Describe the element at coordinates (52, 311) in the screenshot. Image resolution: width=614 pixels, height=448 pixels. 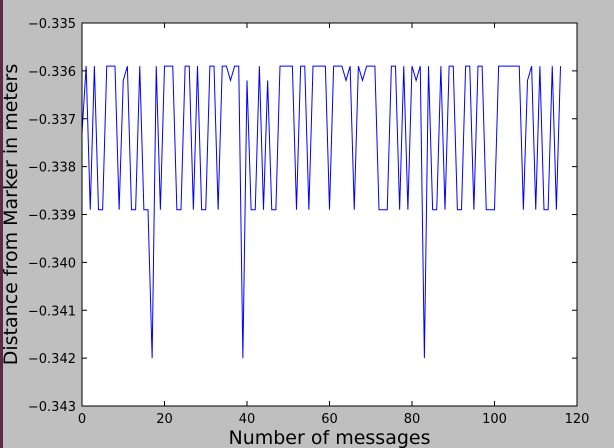
I see `y-tick-label: −0.341` at that location.